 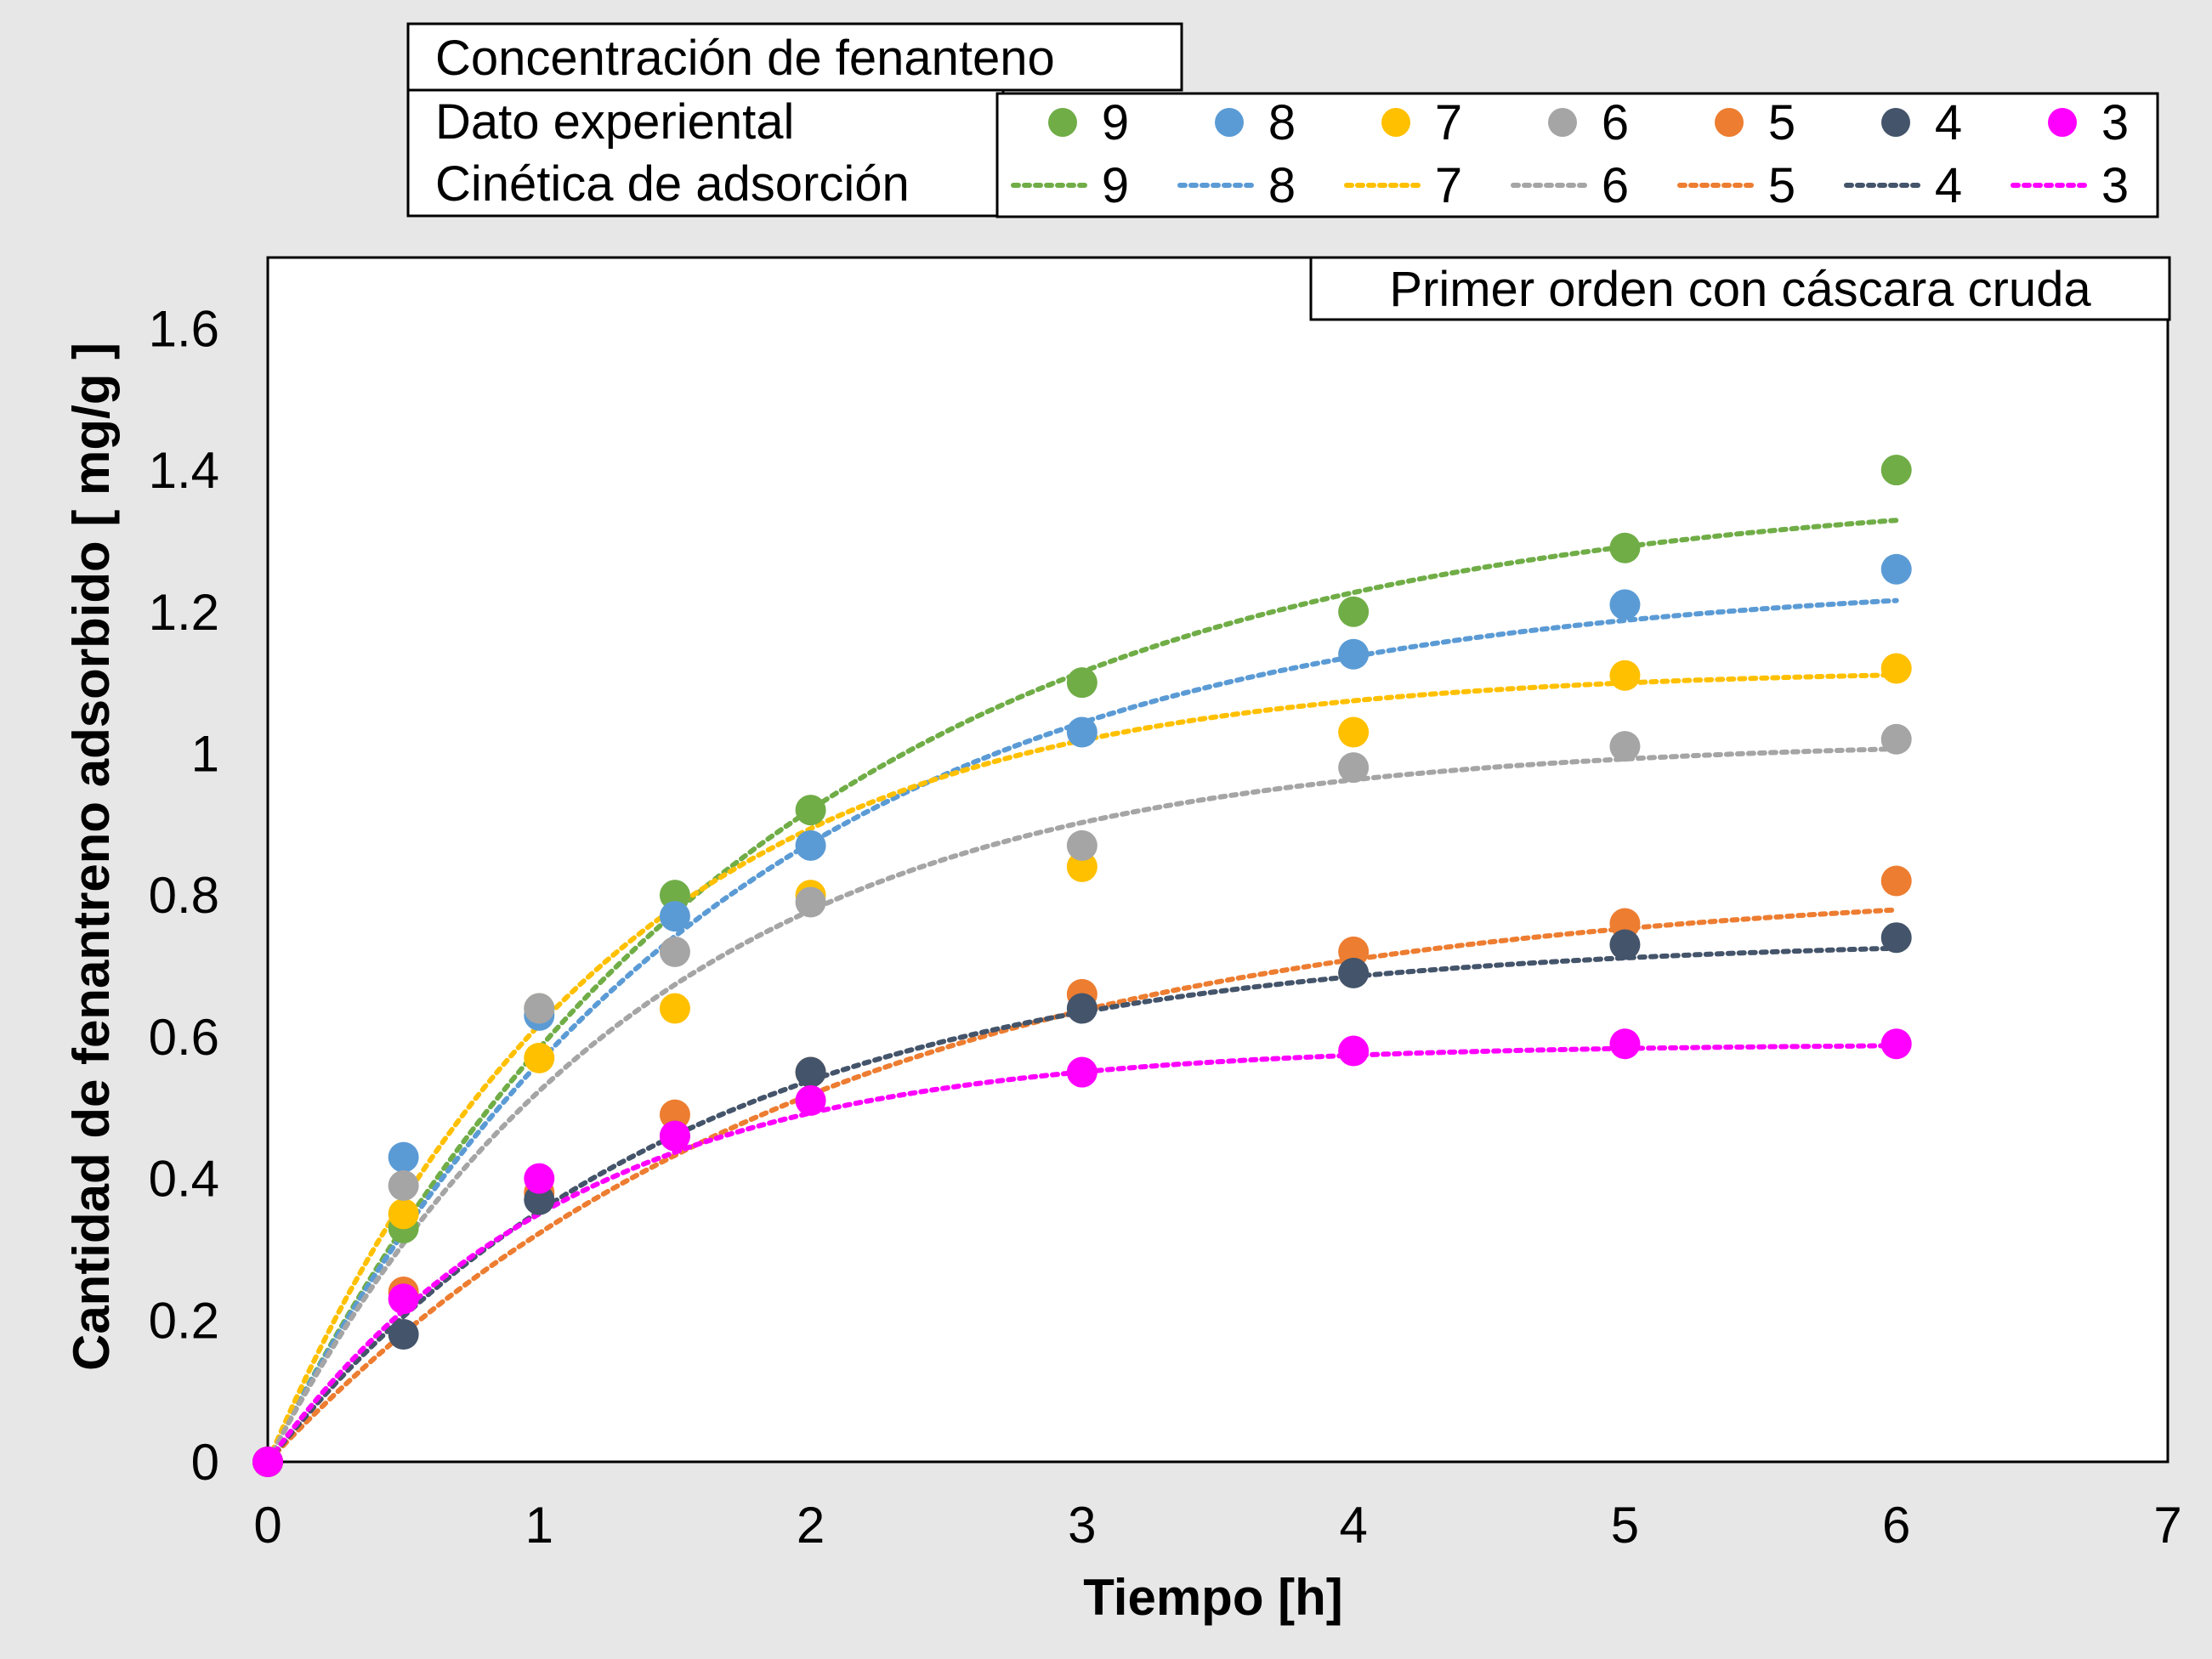 I want to click on x-tick-label: 1, so click(x=539, y=1525).